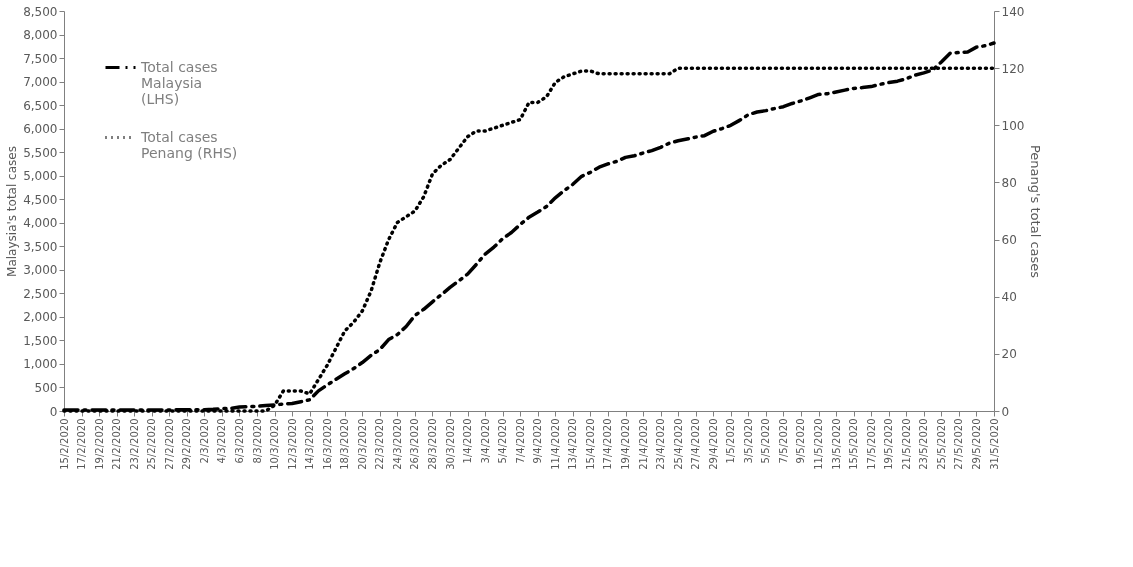 The image size is (1133, 567). I want to click on x-tick-label: 31/5/2020, so click(994, 444).